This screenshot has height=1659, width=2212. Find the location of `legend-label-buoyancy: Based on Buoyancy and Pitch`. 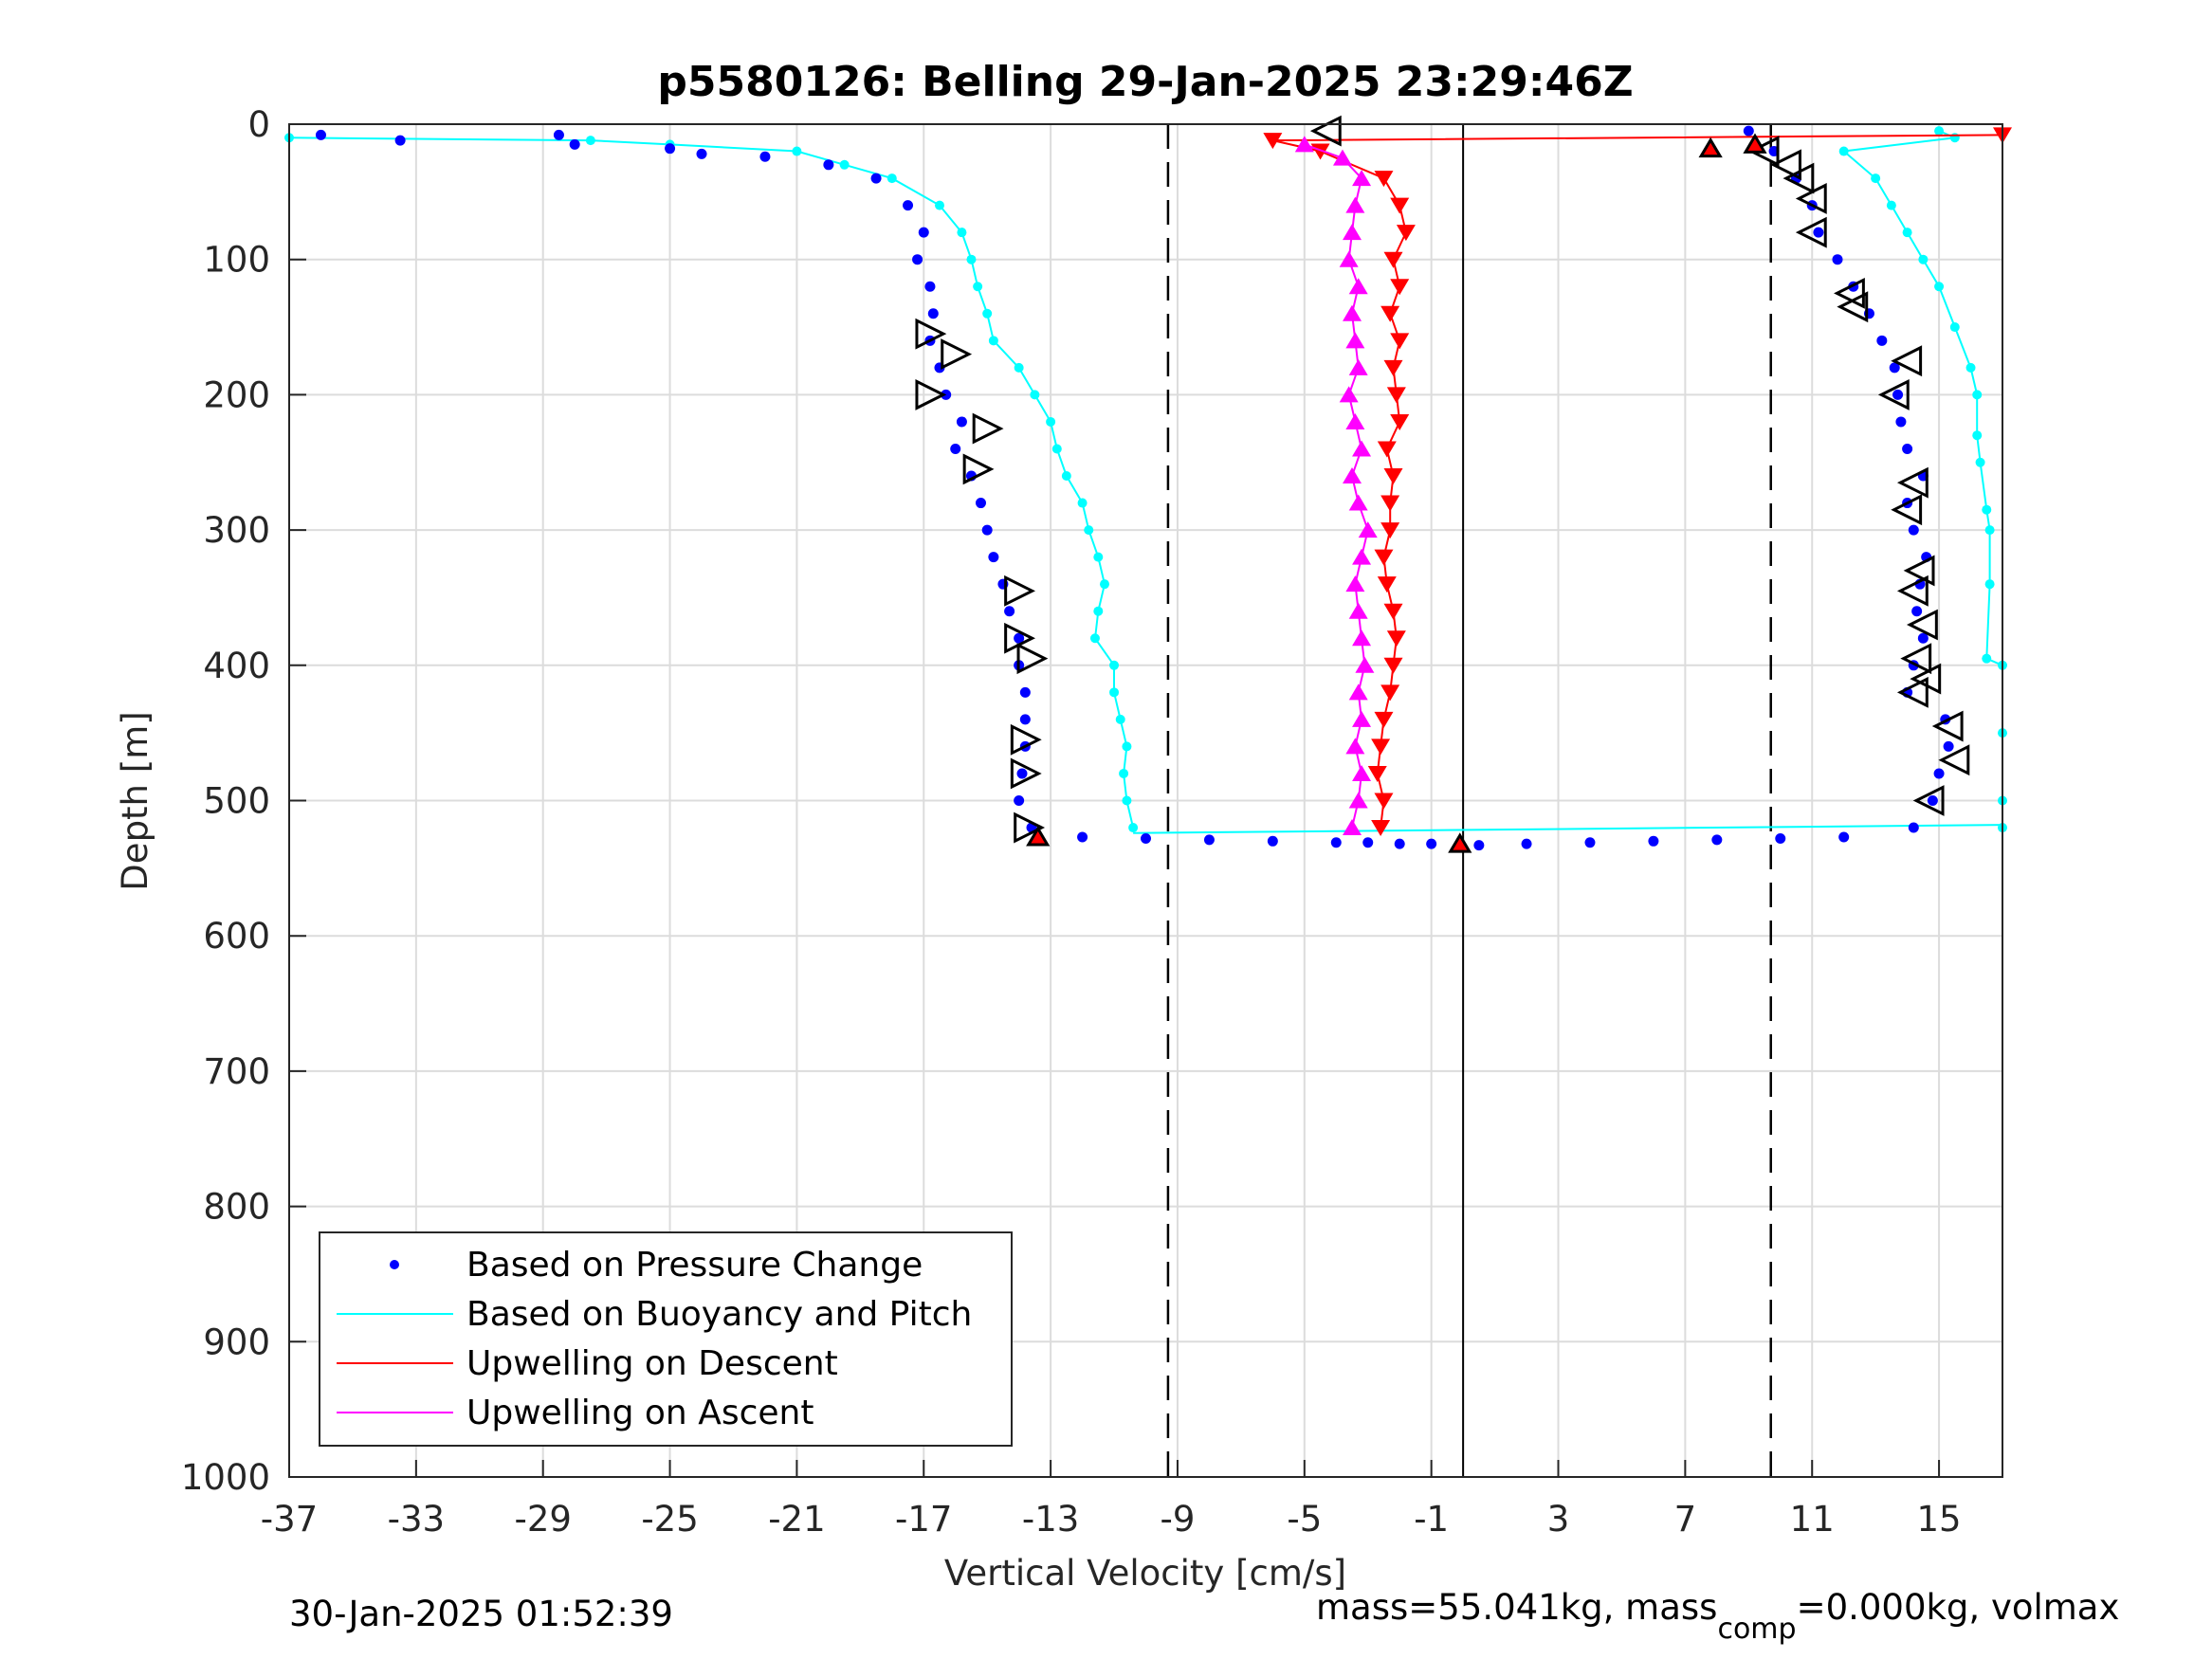

legend-label-buoyancy: Based on Buoyancy and Pitch is located at coordinates (719, 1314).